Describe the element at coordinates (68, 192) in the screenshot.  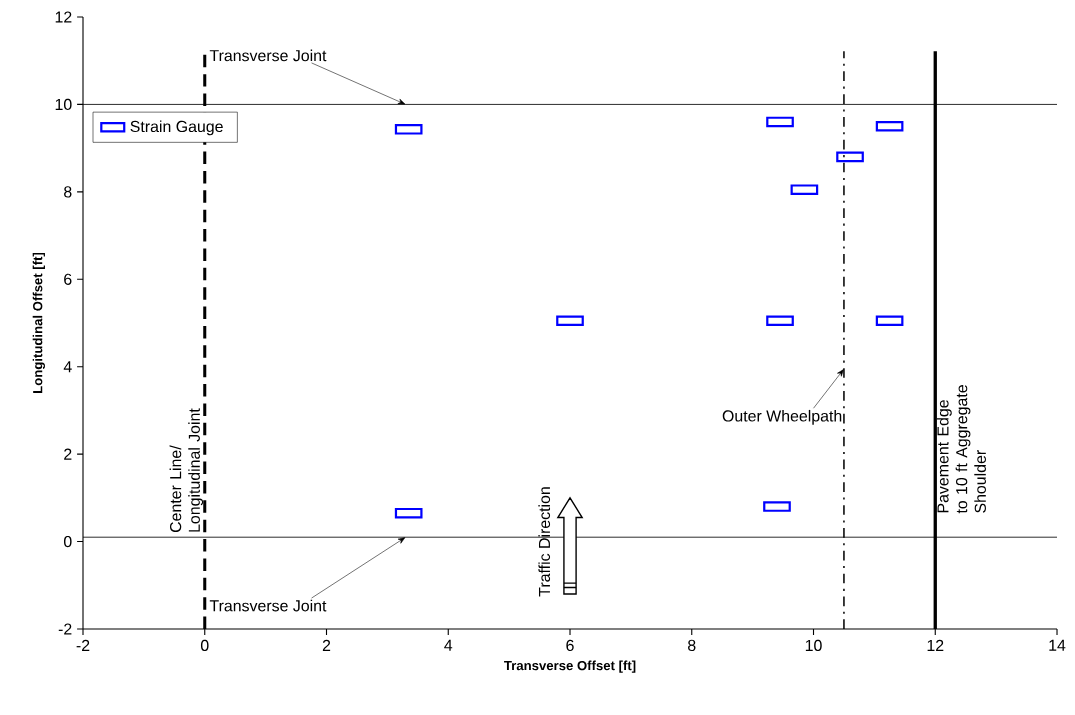
I see `y-tick-label: 8` at that location.